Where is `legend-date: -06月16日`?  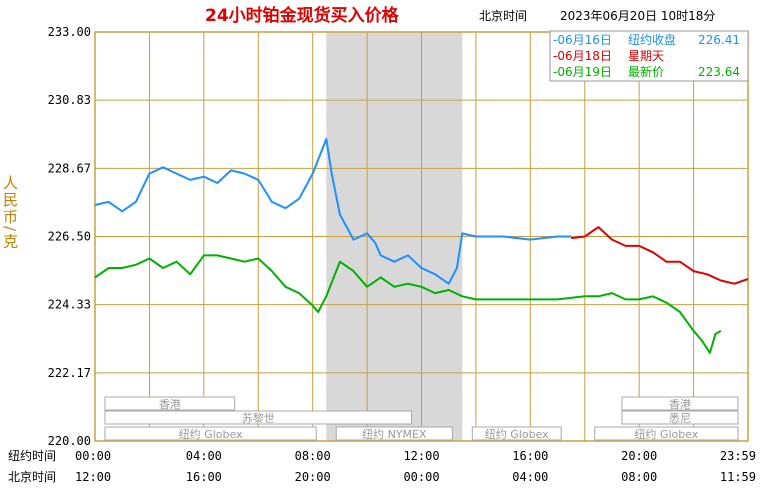 legend-date: -06月16日 is located at coordinates (582, 40).